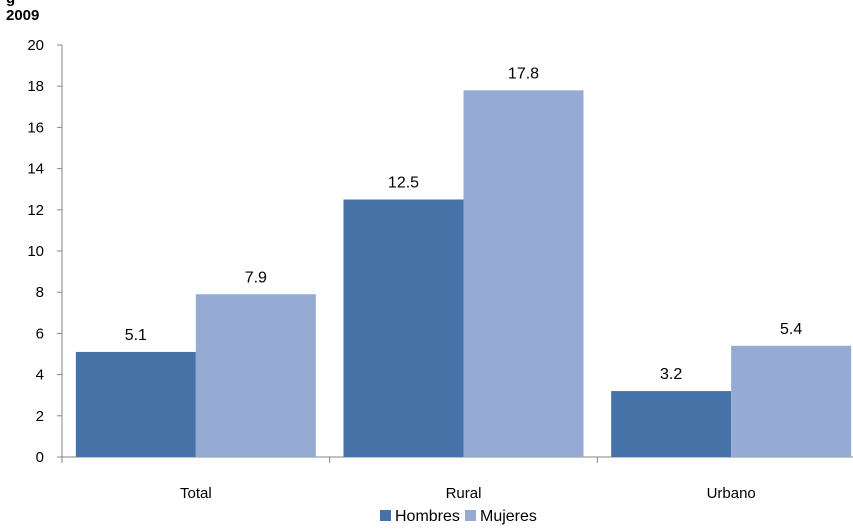 The width and height of the screenshot is (853, 529). Describe the element at coordinates (35, 45) in the screenshot. I see `y-tick-label: 20` at that location.